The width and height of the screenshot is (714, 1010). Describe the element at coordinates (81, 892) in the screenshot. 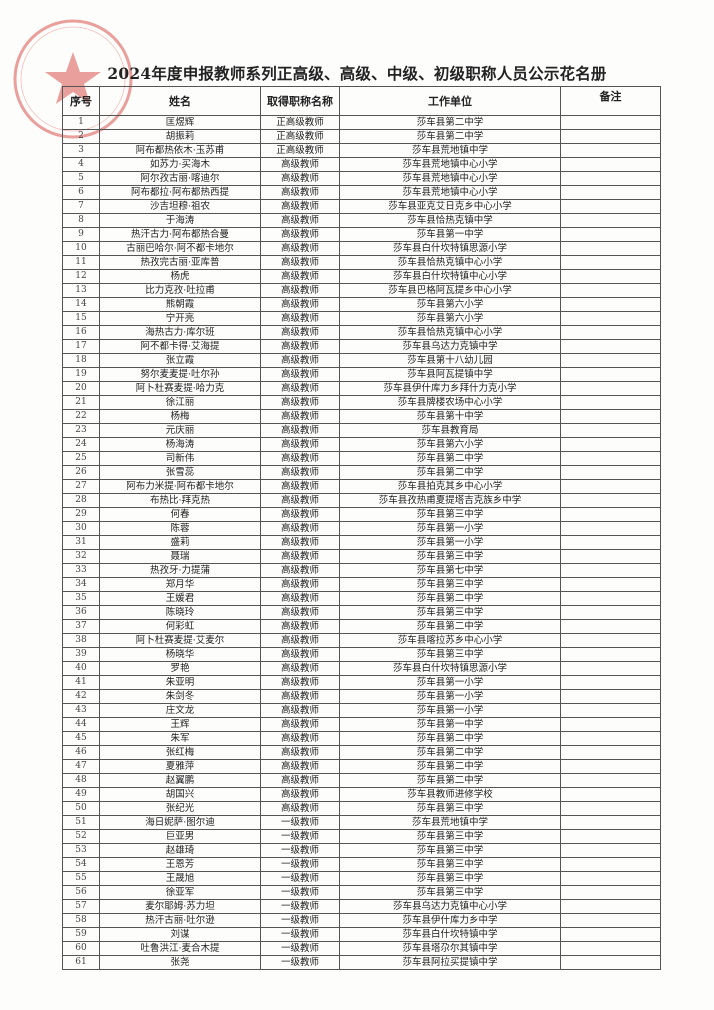

I see `cell-num: 56` at that location.